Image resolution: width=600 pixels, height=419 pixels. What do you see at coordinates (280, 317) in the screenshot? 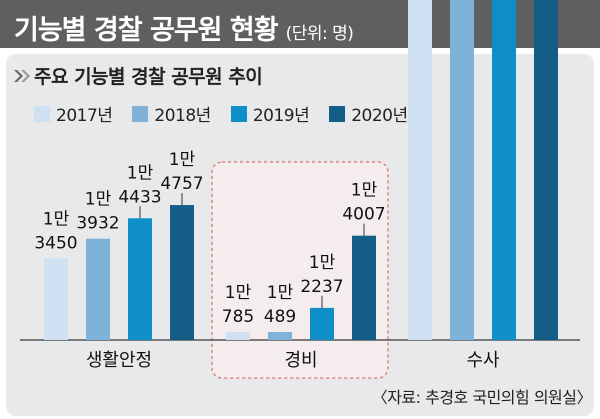
I see `data-label: 489` at bounding box center [280, 317].